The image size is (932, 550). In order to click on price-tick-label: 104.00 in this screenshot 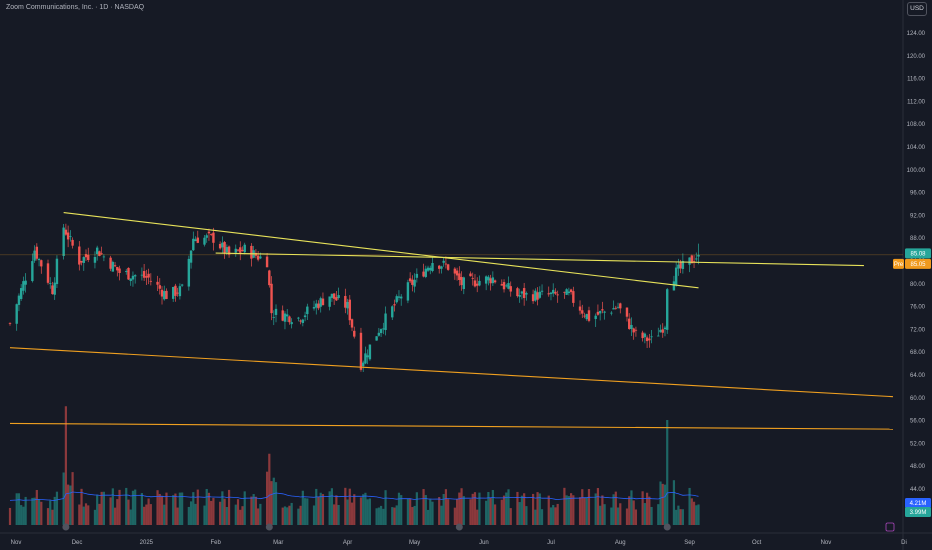, I will do `click(916, 148)`.